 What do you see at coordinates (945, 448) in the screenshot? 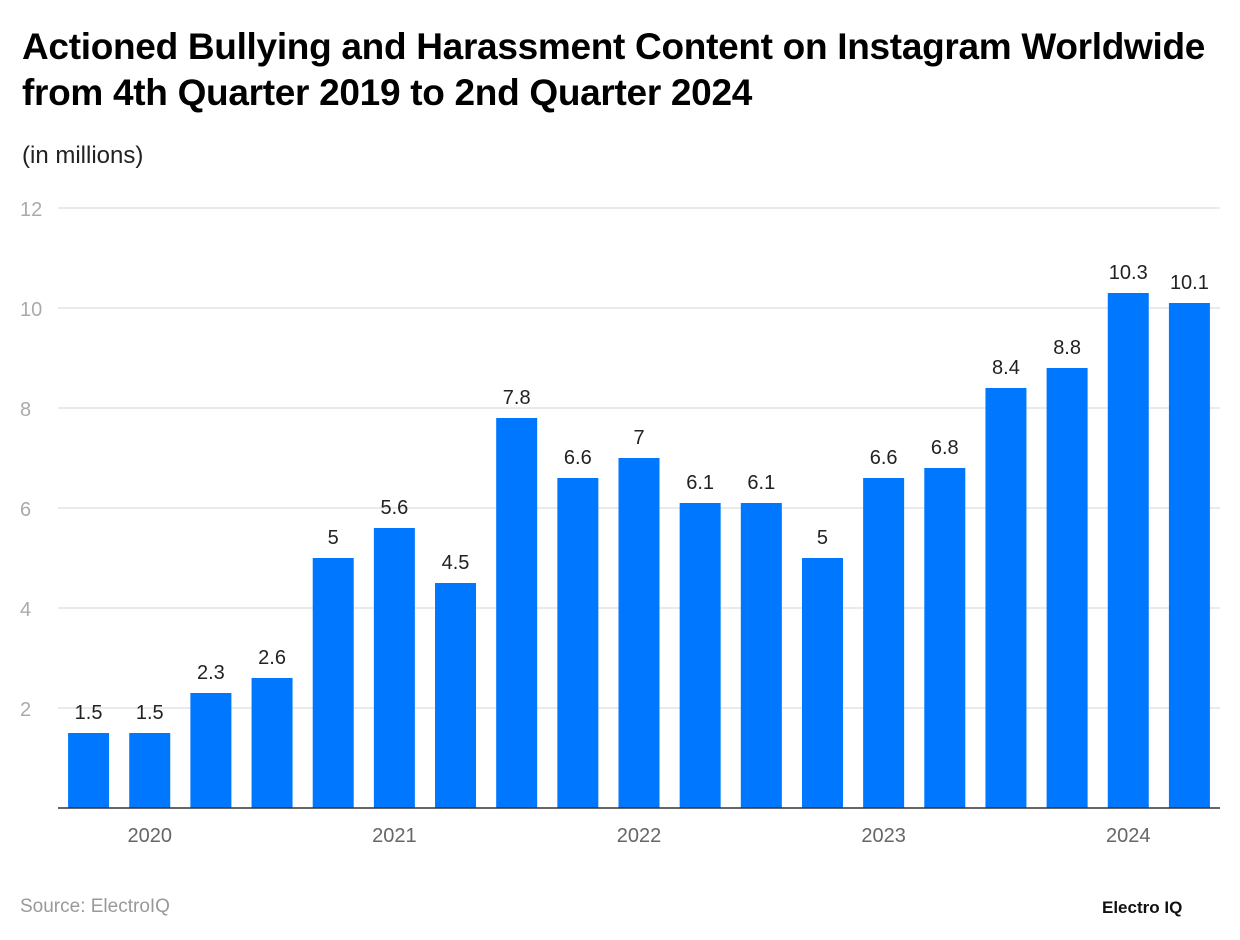
I see `data-label: 6.8` at bounding box center [945, 448].